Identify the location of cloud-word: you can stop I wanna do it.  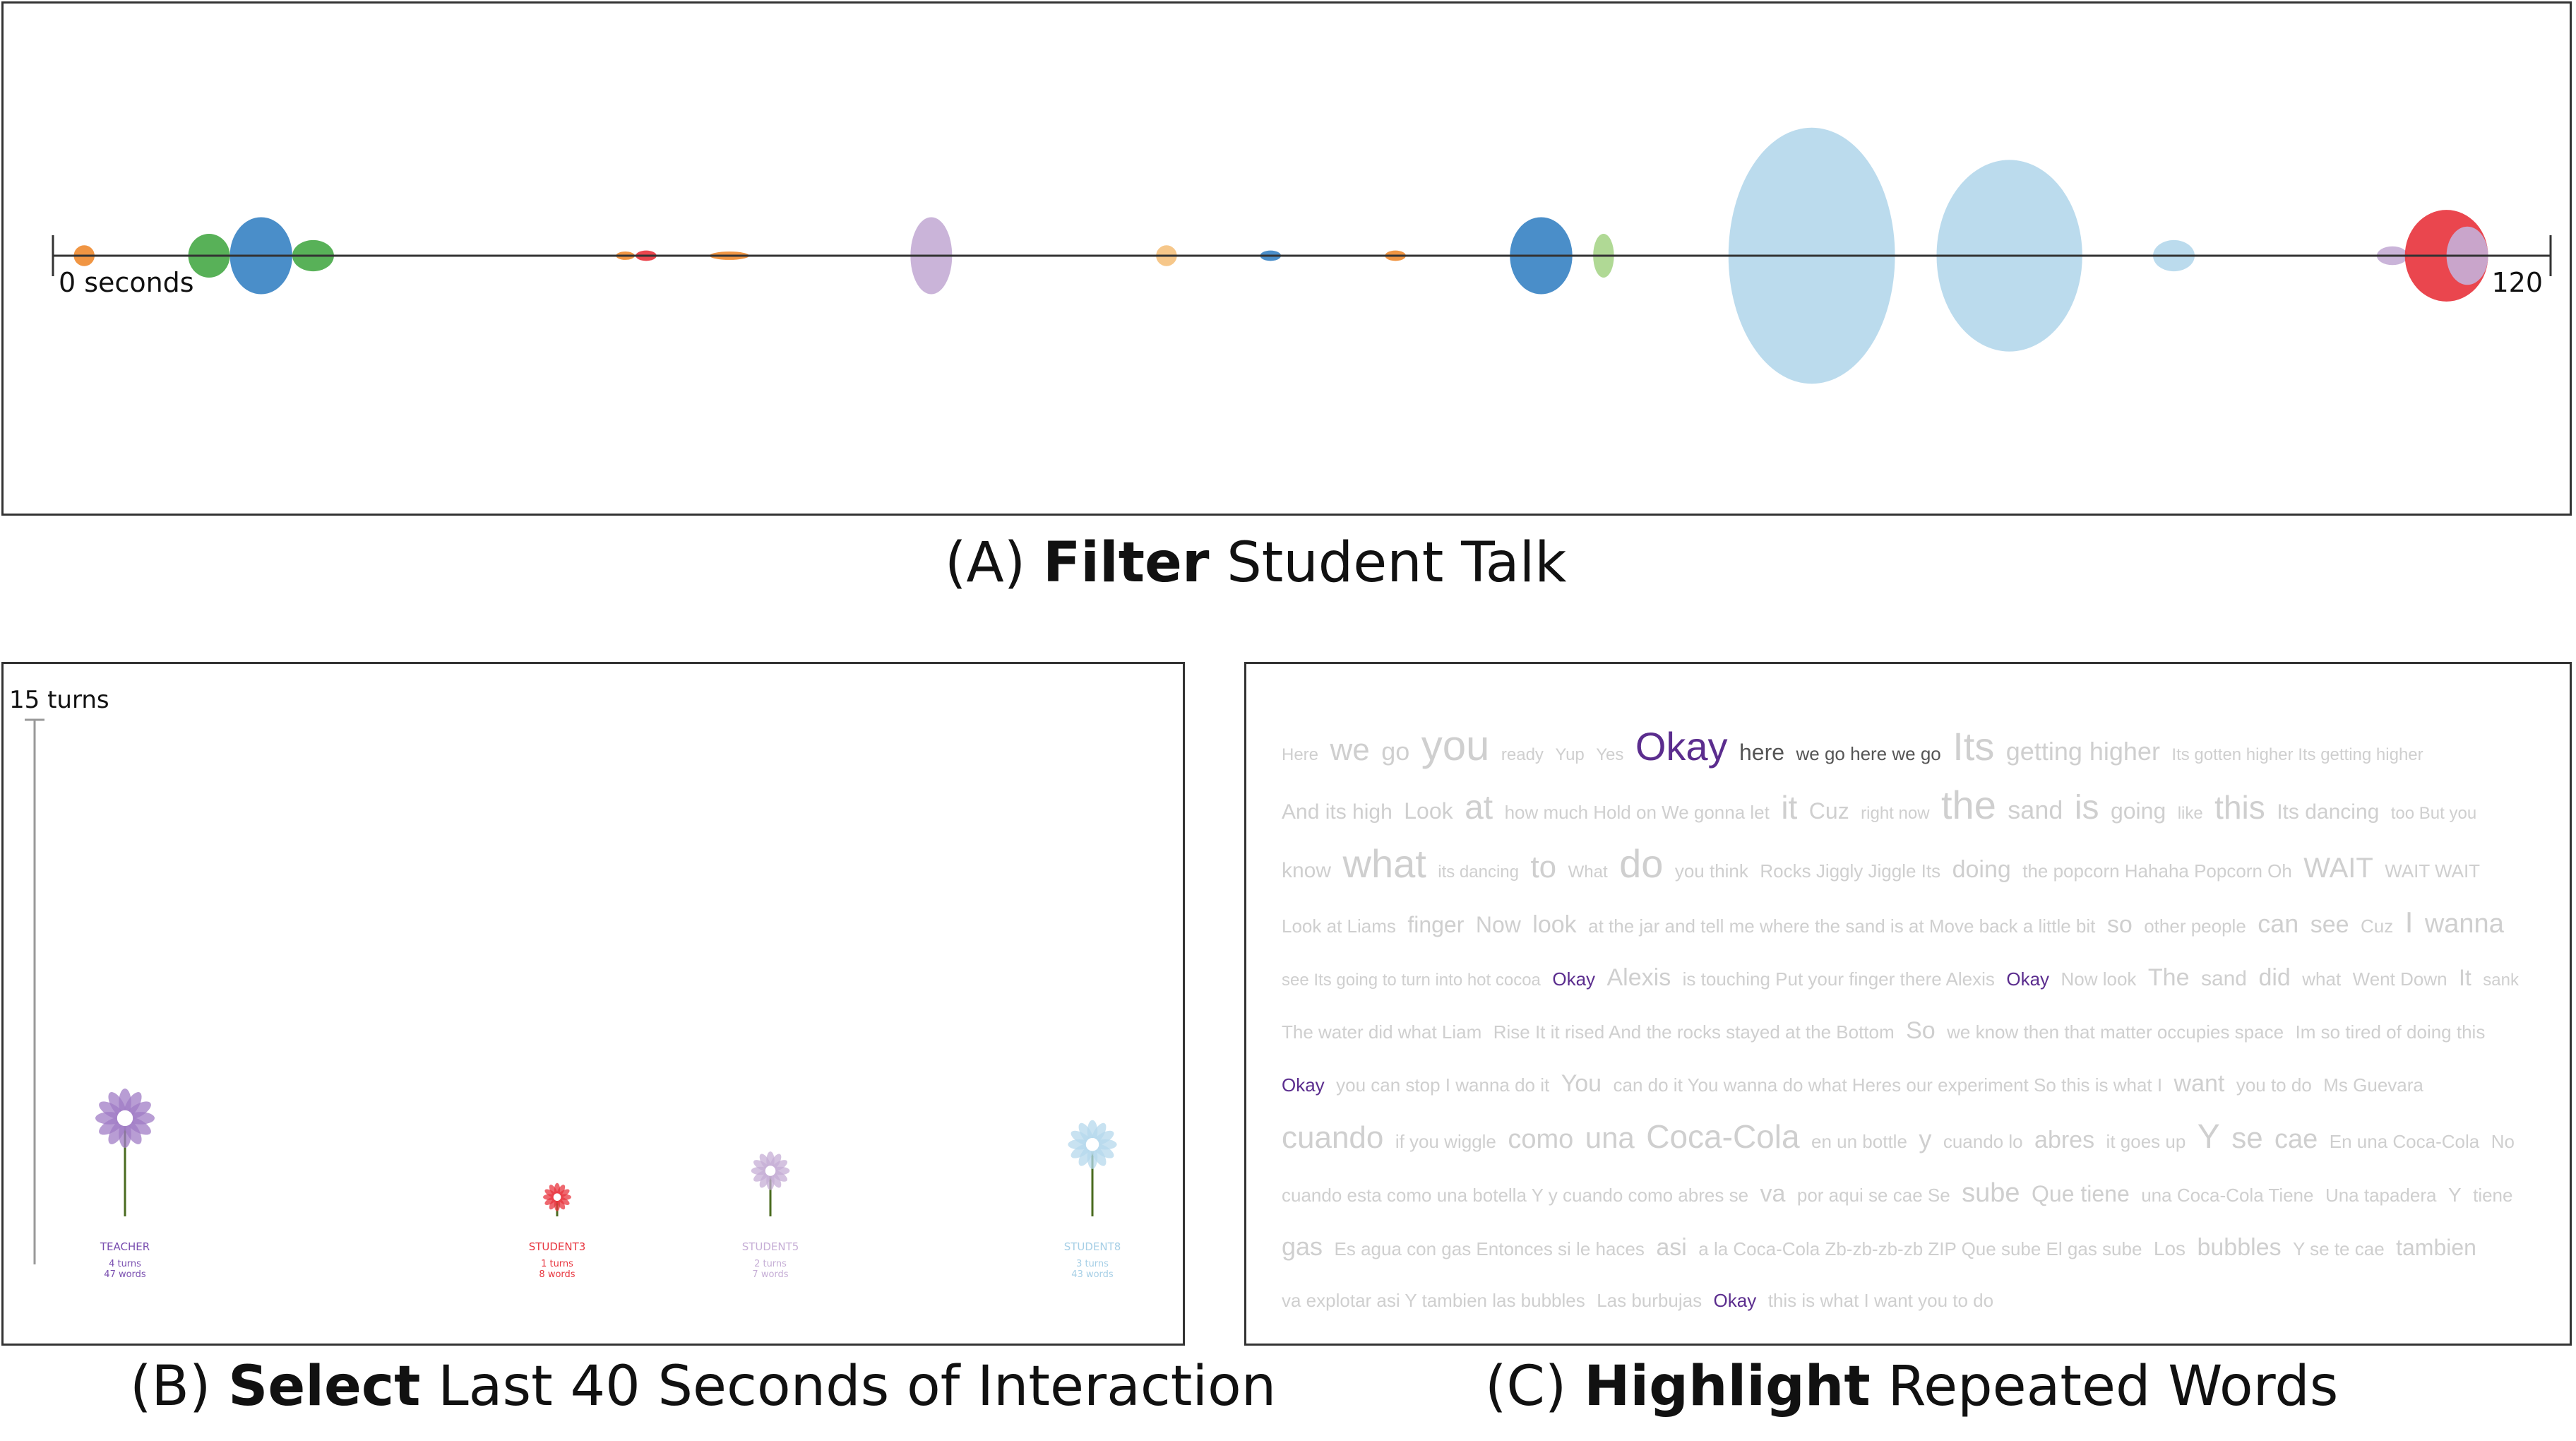
(1443, 1085).